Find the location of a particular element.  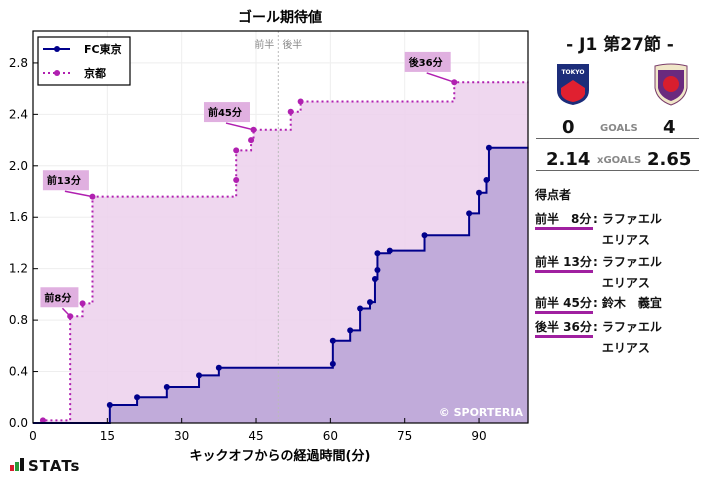

svg-text: 15 is located at coordinates (107, 436).